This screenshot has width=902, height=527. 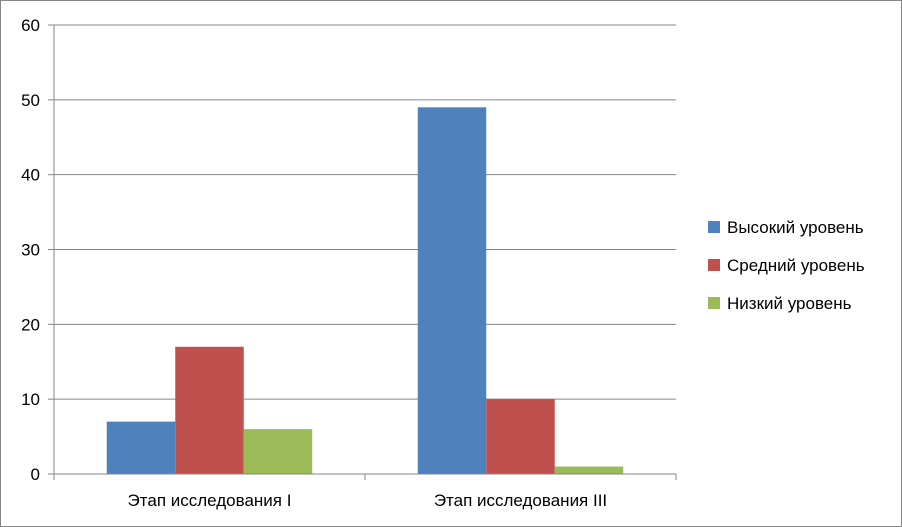 I want to click on y-tick-label-30: 30, so click(x=30, y=250).